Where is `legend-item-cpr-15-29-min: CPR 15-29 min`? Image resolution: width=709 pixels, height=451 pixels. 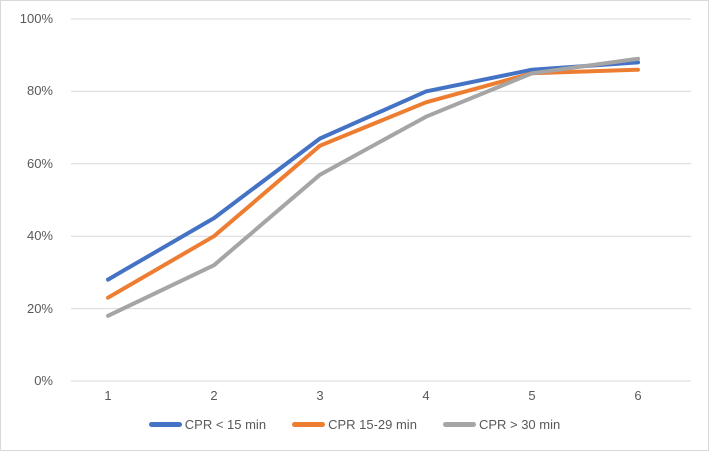 legend-item-cpr-15-29-min: CPR 15-29 min is located at coordinates (354, 424).